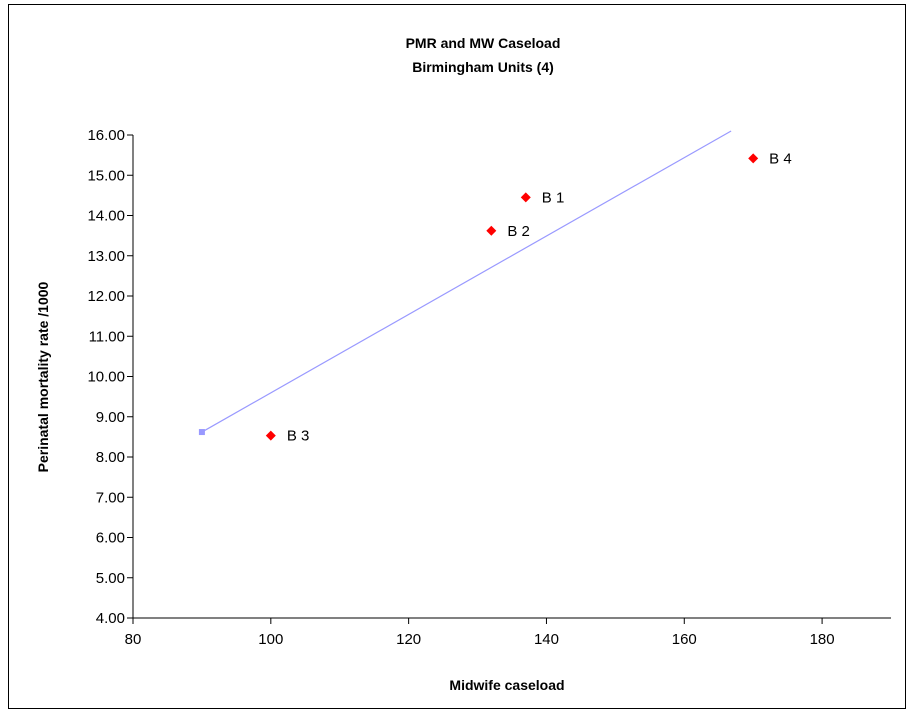 Image resolution: width=914 pixels, height=713 pixels. Describe the element at coordinates (270, 639) in the screenshot. I see `x-tick-label: 100` at that location.